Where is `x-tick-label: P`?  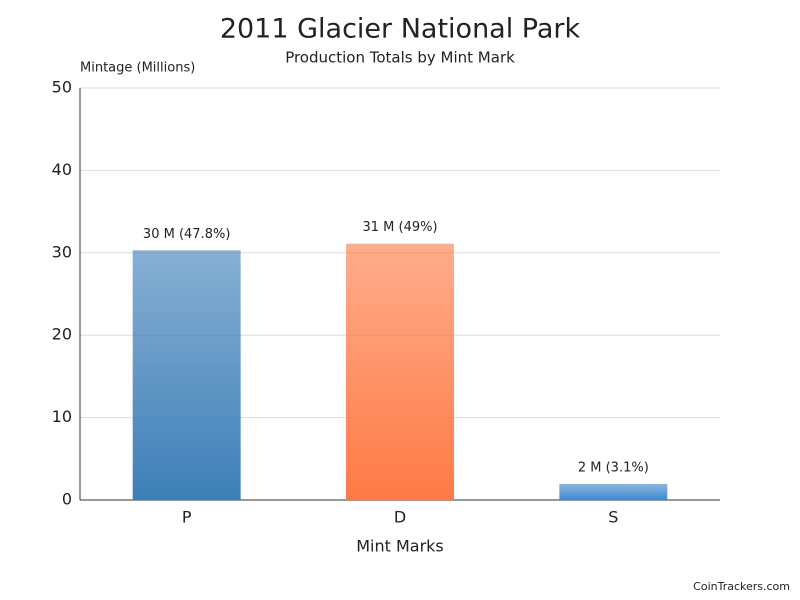 x-tick-label: P is located at coordinates (187, 517).